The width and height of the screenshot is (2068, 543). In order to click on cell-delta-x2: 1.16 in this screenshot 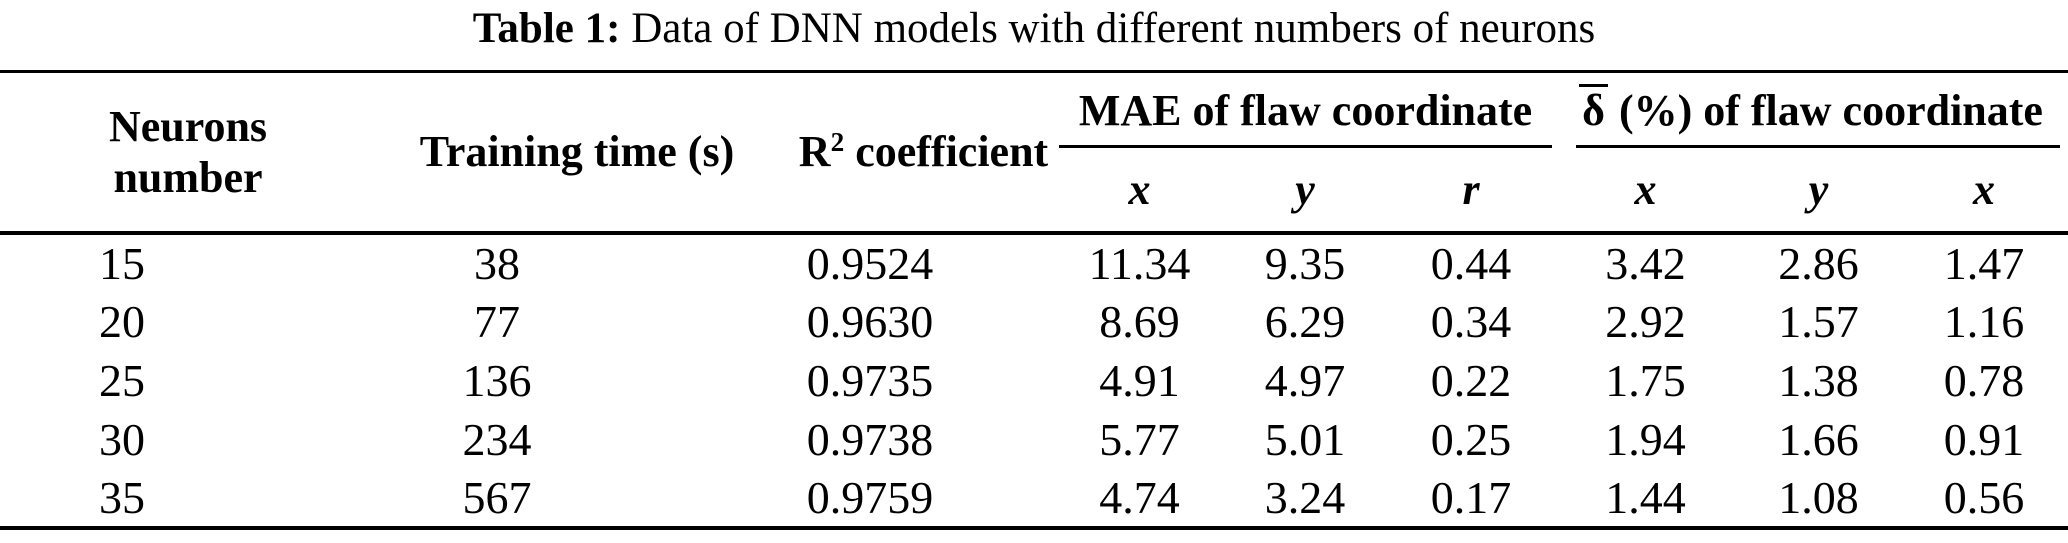, I will do `click(1984, 321)`.